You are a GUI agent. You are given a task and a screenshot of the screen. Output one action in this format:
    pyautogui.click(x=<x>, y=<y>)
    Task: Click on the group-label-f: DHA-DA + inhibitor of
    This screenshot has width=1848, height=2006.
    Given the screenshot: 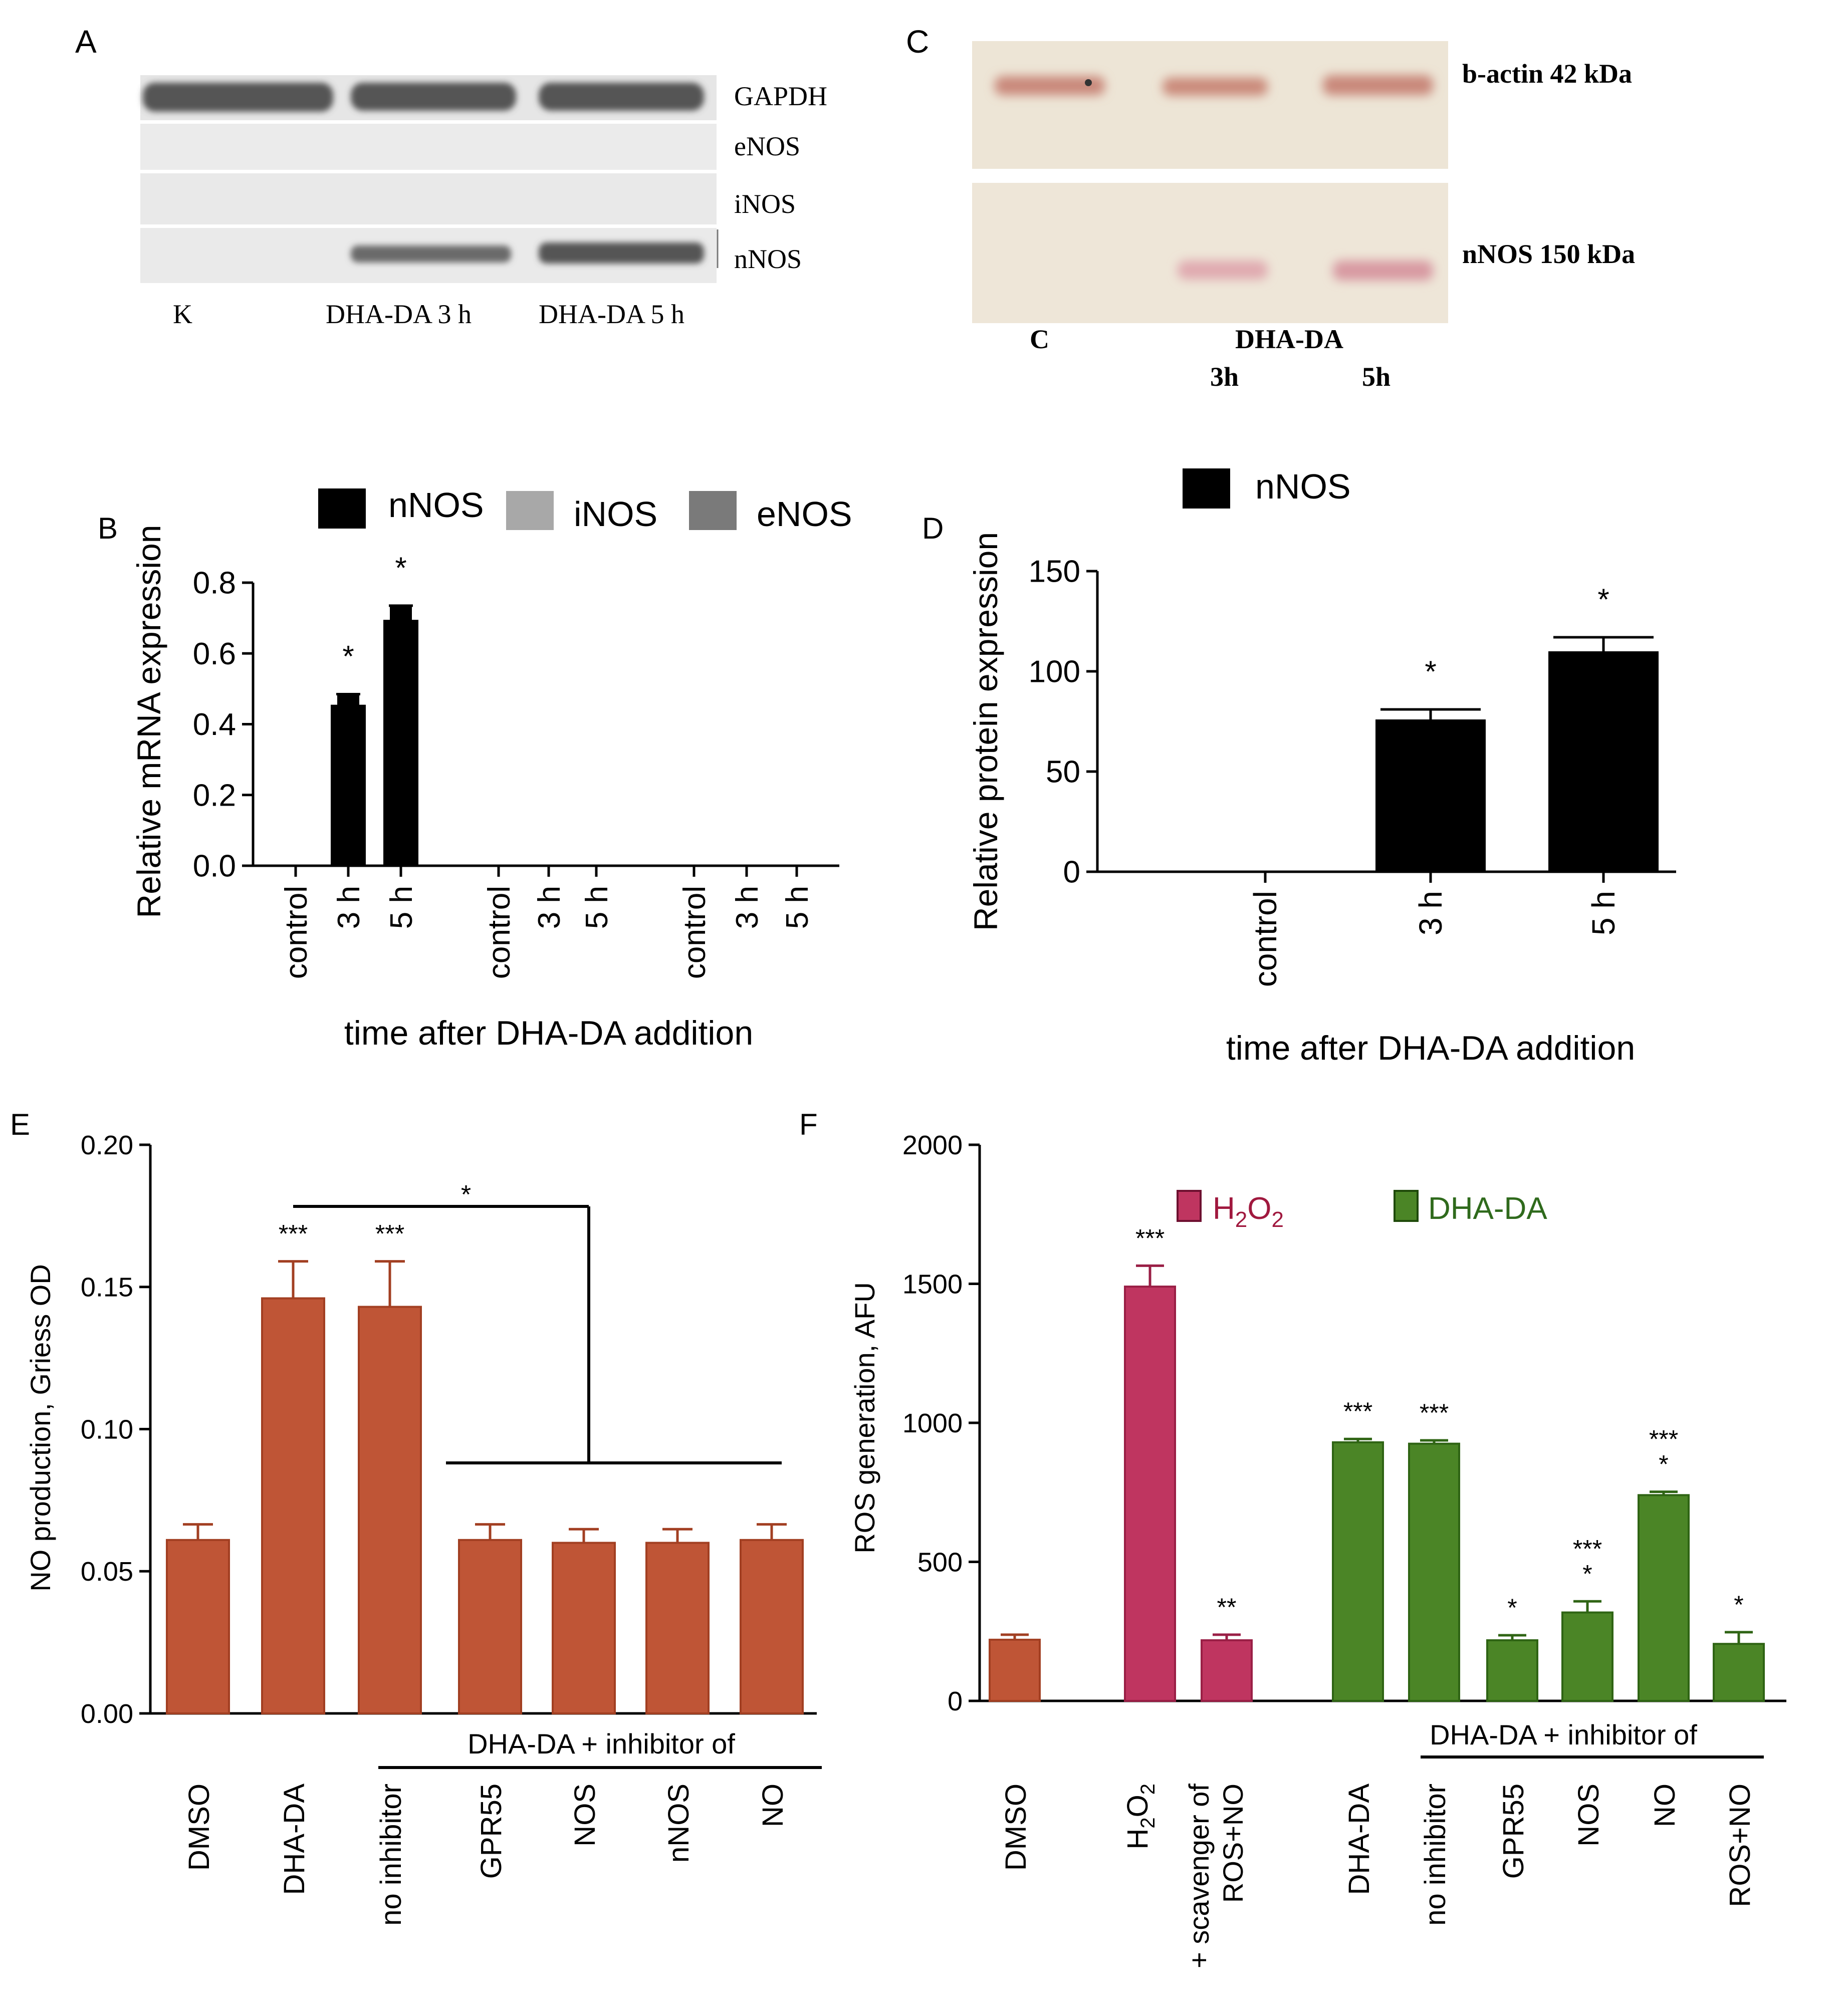 What is the action you would take?
    pyautogui.click(x=1563, y=1734)
    